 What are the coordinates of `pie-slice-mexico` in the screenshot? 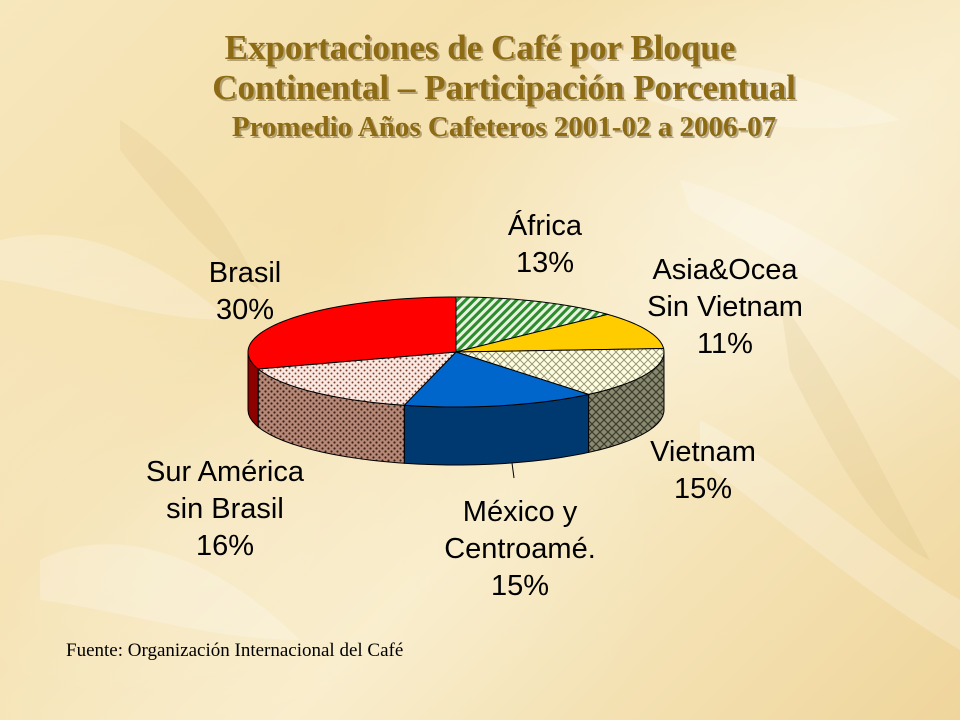 It's located at (497, 379).